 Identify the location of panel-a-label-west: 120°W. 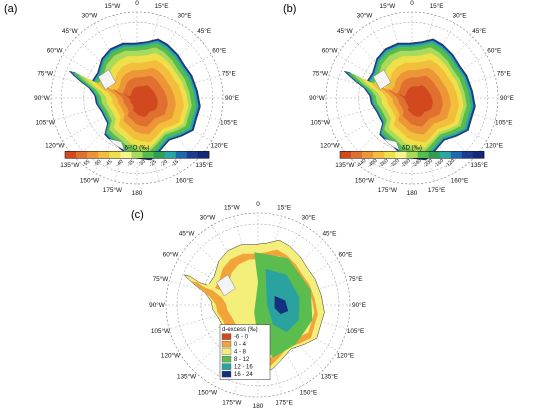
(55, 146).